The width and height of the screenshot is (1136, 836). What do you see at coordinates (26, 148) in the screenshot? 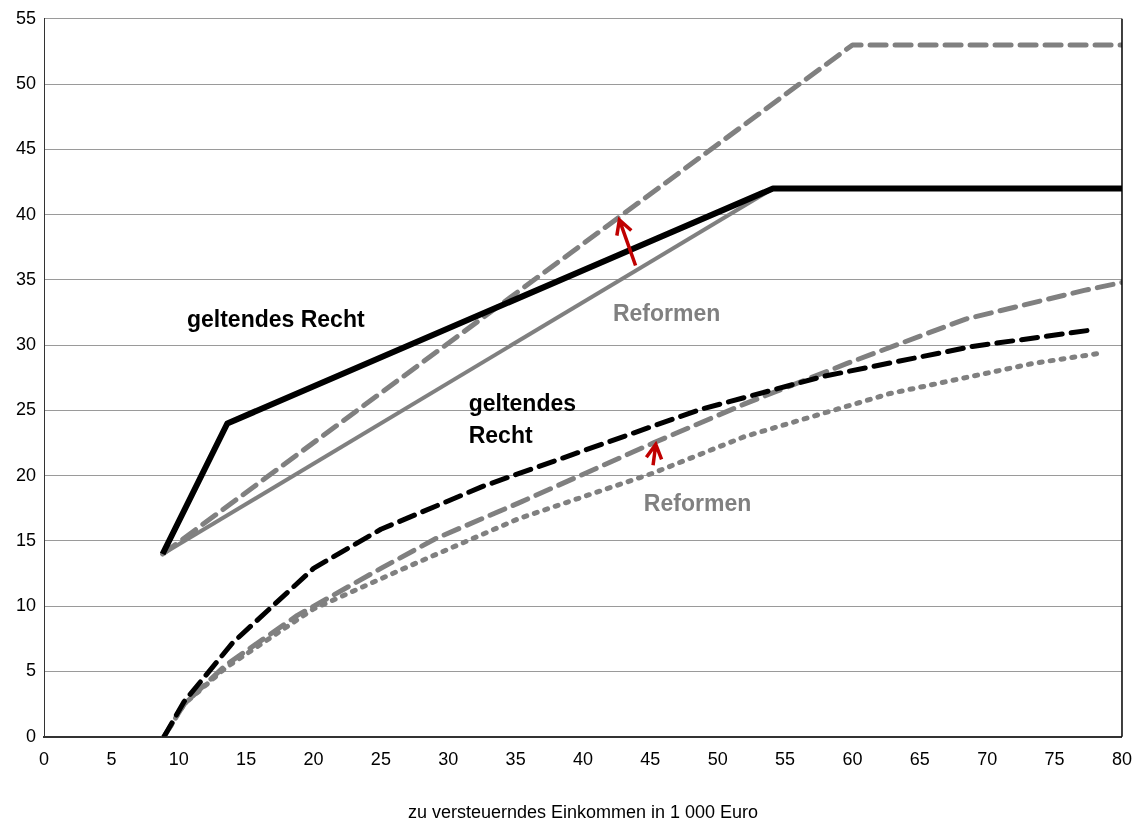
I see `y-tick-label: 45` at bounding box center [26, 148].